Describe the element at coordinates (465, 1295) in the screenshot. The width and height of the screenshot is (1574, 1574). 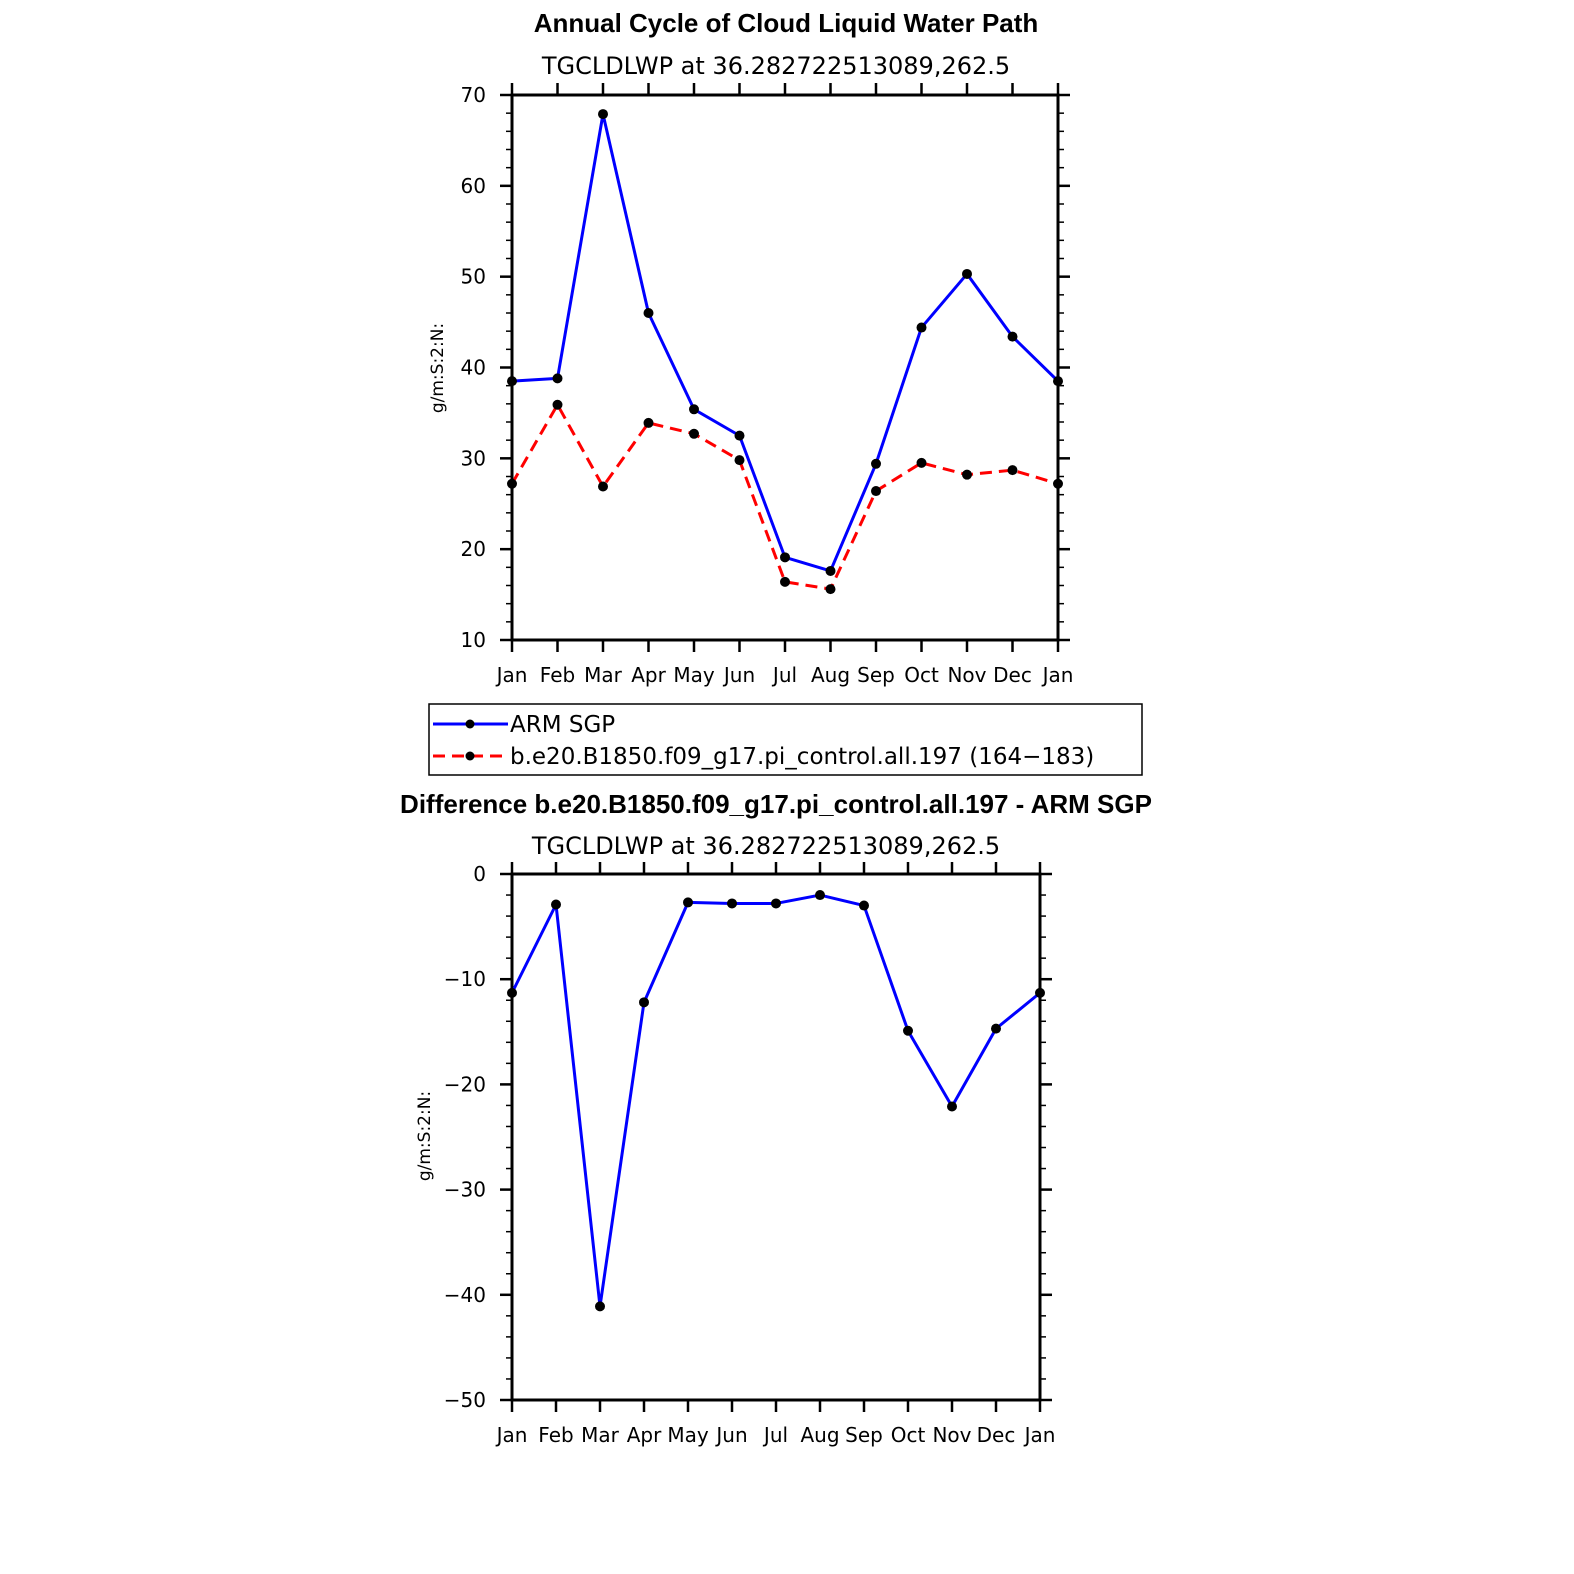
I see `y-tick-label: −40` at that location.